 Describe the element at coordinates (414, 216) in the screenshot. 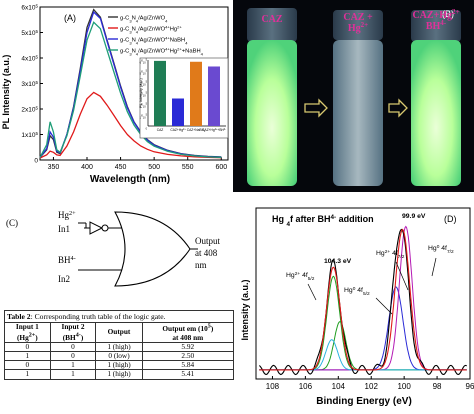

I see `peak-annotation: 99.9 eV` at that location.